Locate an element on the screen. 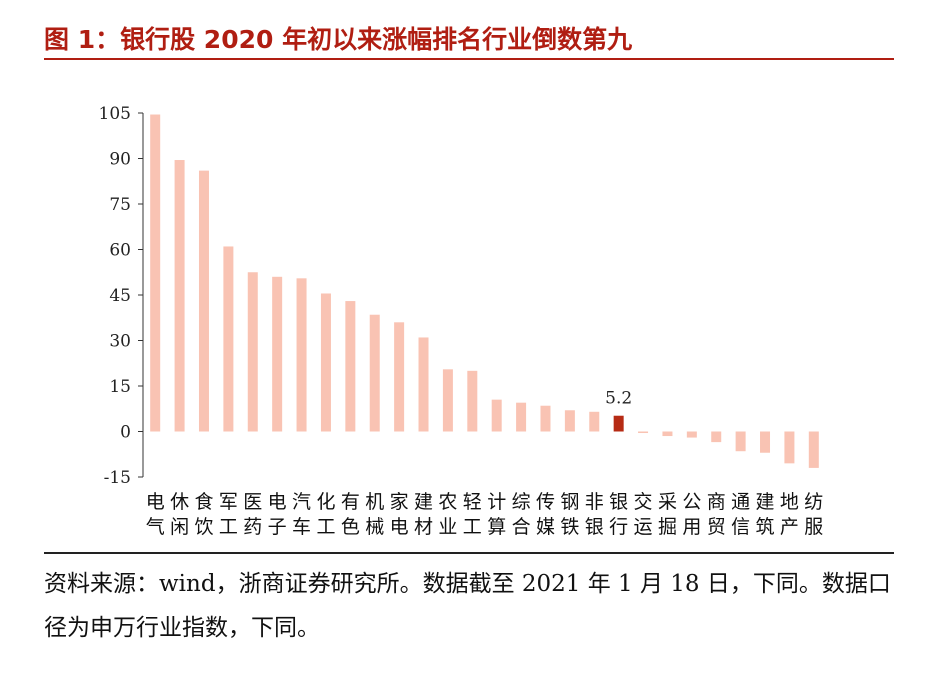  category-label-建筑: 建筑 is located at coordinates (765, 514).